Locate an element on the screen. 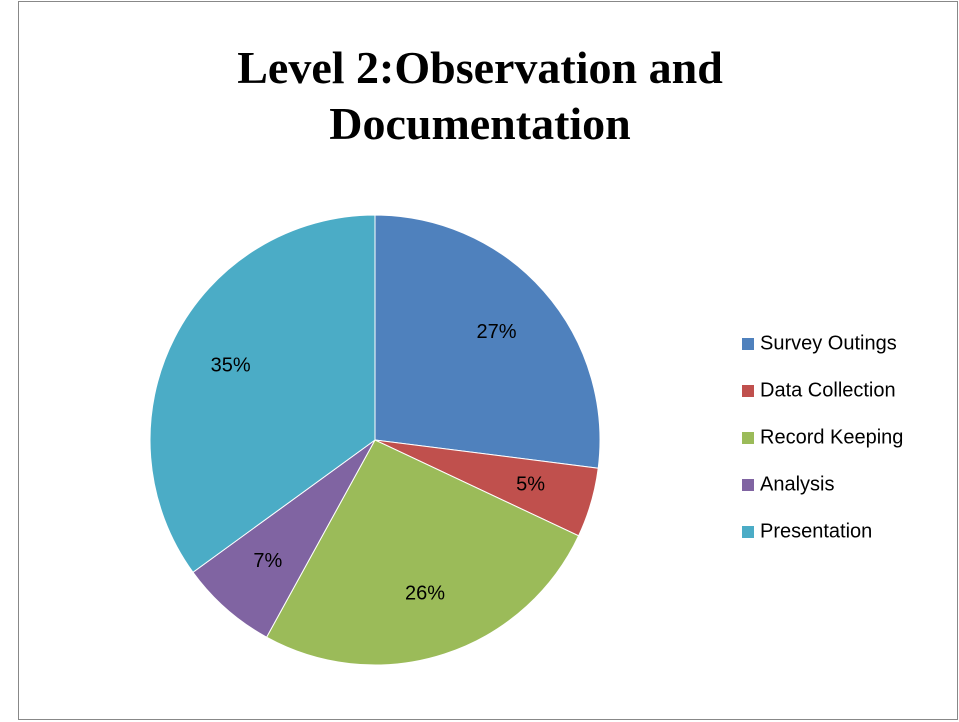  data-label: 7% is located at coordinates (267, 561).